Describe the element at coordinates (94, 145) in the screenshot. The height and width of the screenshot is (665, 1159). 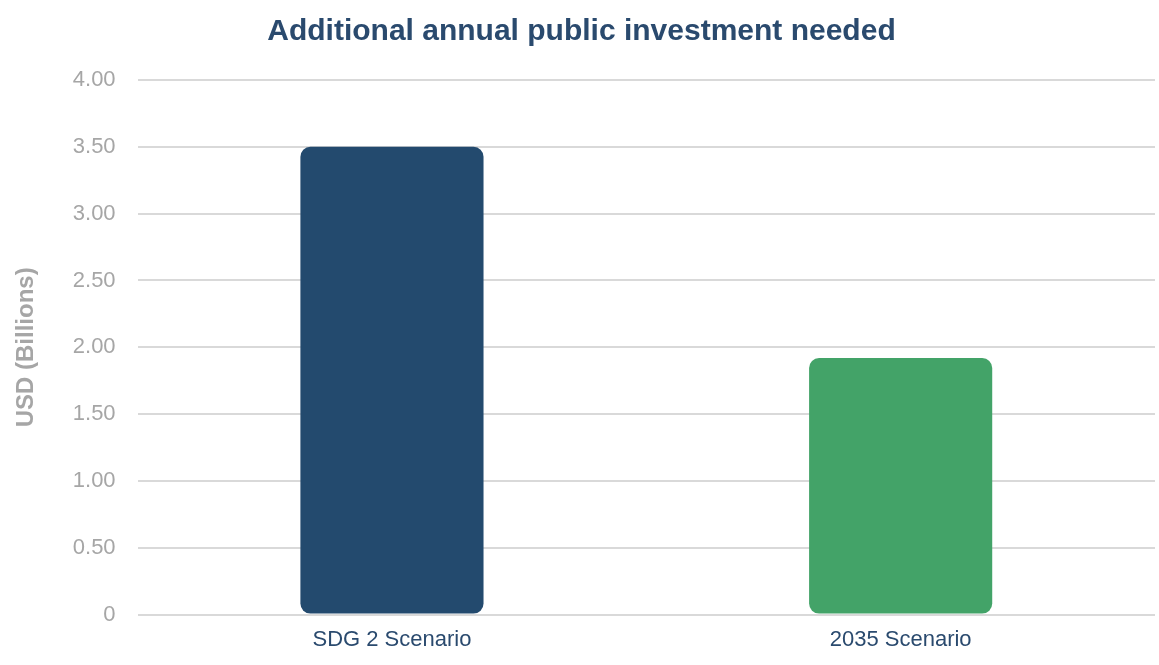
I see `y-tick-label: 3.50` at that location.